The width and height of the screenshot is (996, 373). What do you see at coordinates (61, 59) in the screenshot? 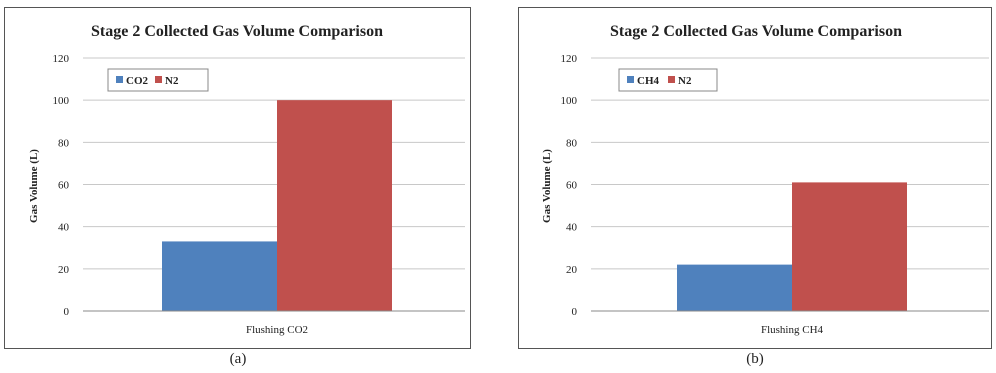
I see `chart-a-ytick-label: 120` at bounding box center [61, 59].